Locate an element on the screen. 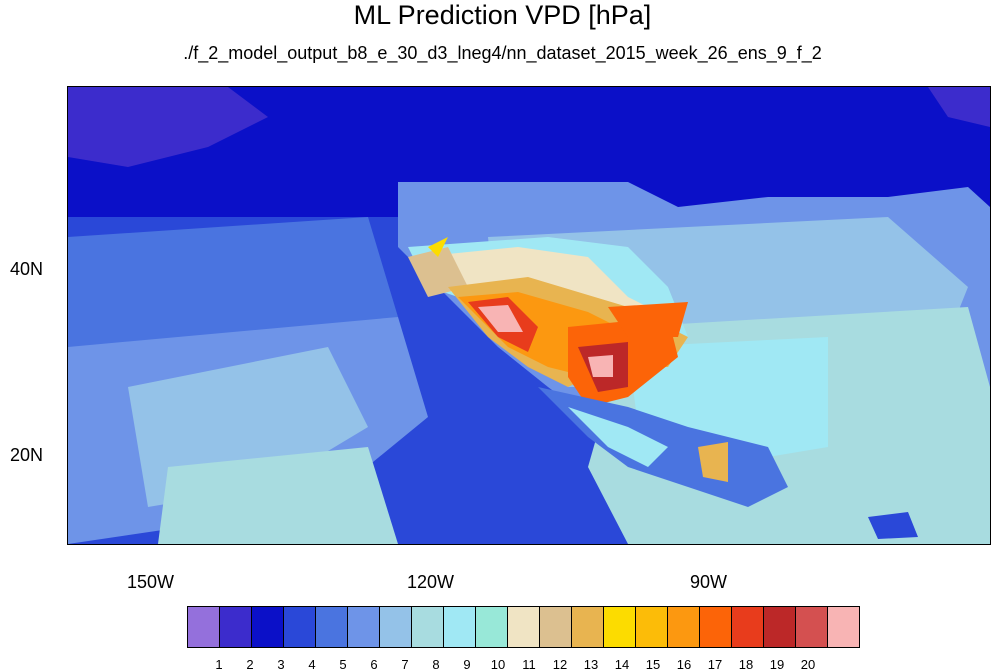 This screenshot has width=1005, height=672. y-tick-20n: 20N is located at coordinates (27, 455).